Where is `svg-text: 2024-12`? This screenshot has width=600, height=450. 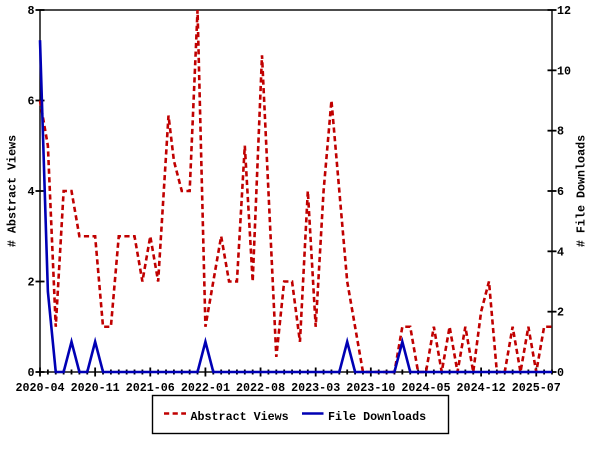
svg-text: 2024-12 is located at coordinates (481, 388).